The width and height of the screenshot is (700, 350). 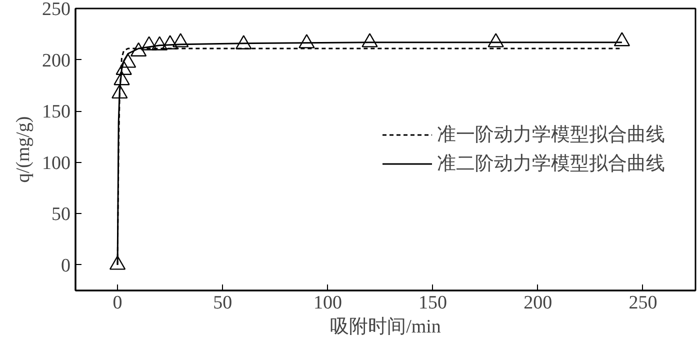 I want to click on x-tick-label: 50, so click(x=222, y=303).